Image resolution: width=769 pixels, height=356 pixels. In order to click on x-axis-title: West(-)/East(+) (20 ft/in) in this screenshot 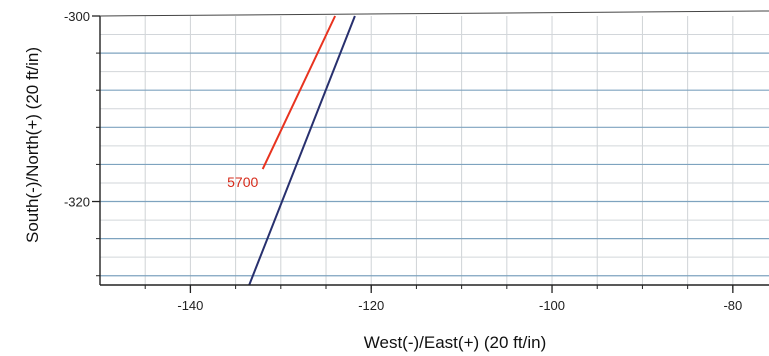, I will do `click(455, 342)`.